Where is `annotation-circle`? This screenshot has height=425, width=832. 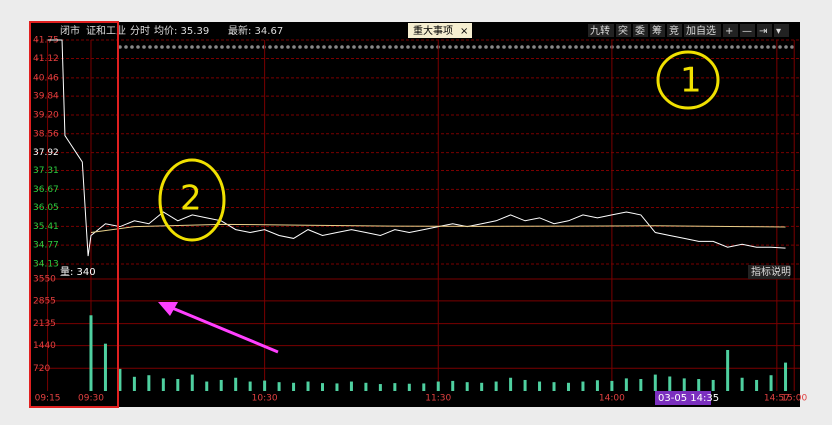 annotation-circle is located at coordinates (192, 200).